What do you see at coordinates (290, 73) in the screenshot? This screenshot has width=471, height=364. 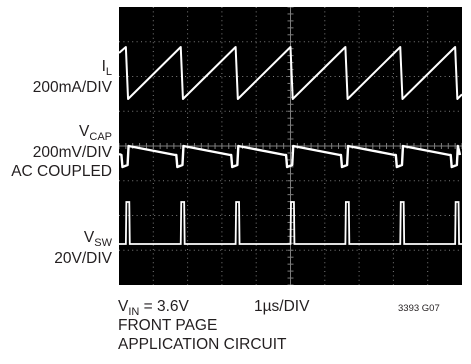 I see `il-trace` at bounding box center [290, 73].